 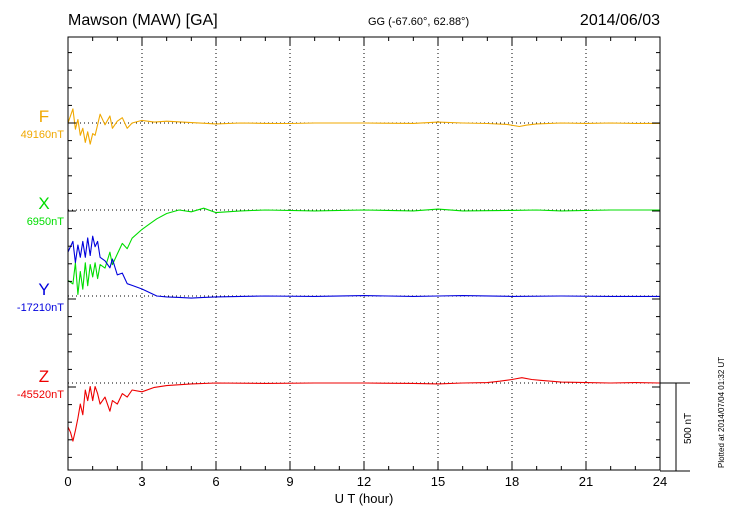 I want to click on channel-label-Z: Z, so click(x=44, y=376).